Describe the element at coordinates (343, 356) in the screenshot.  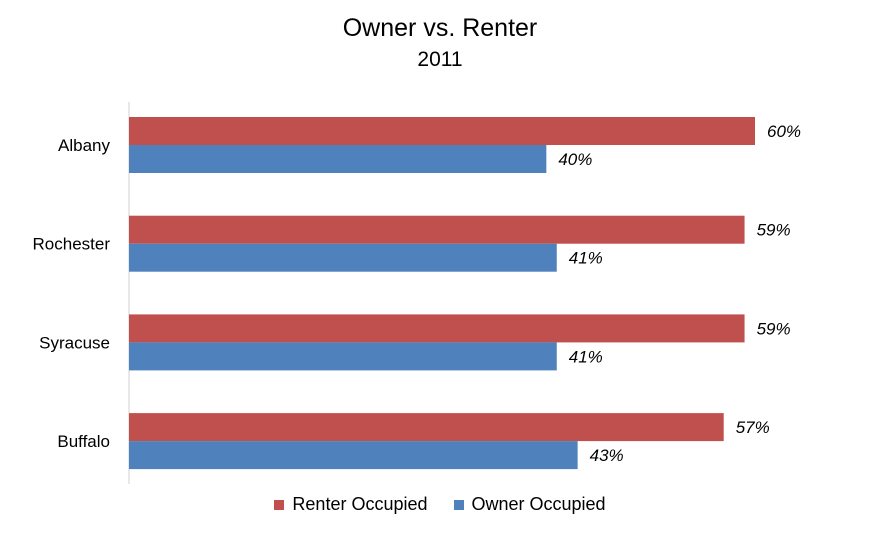
I see `bar-owner-syracuse` at that location.